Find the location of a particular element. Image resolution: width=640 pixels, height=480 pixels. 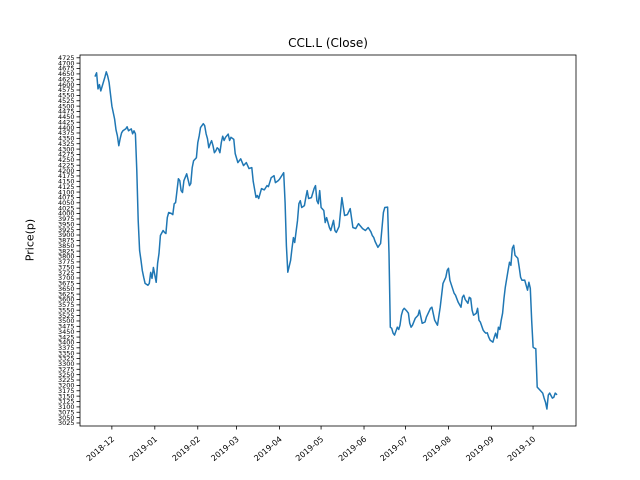

y-tick-label: 3275 is located at coordinates (66, 369).